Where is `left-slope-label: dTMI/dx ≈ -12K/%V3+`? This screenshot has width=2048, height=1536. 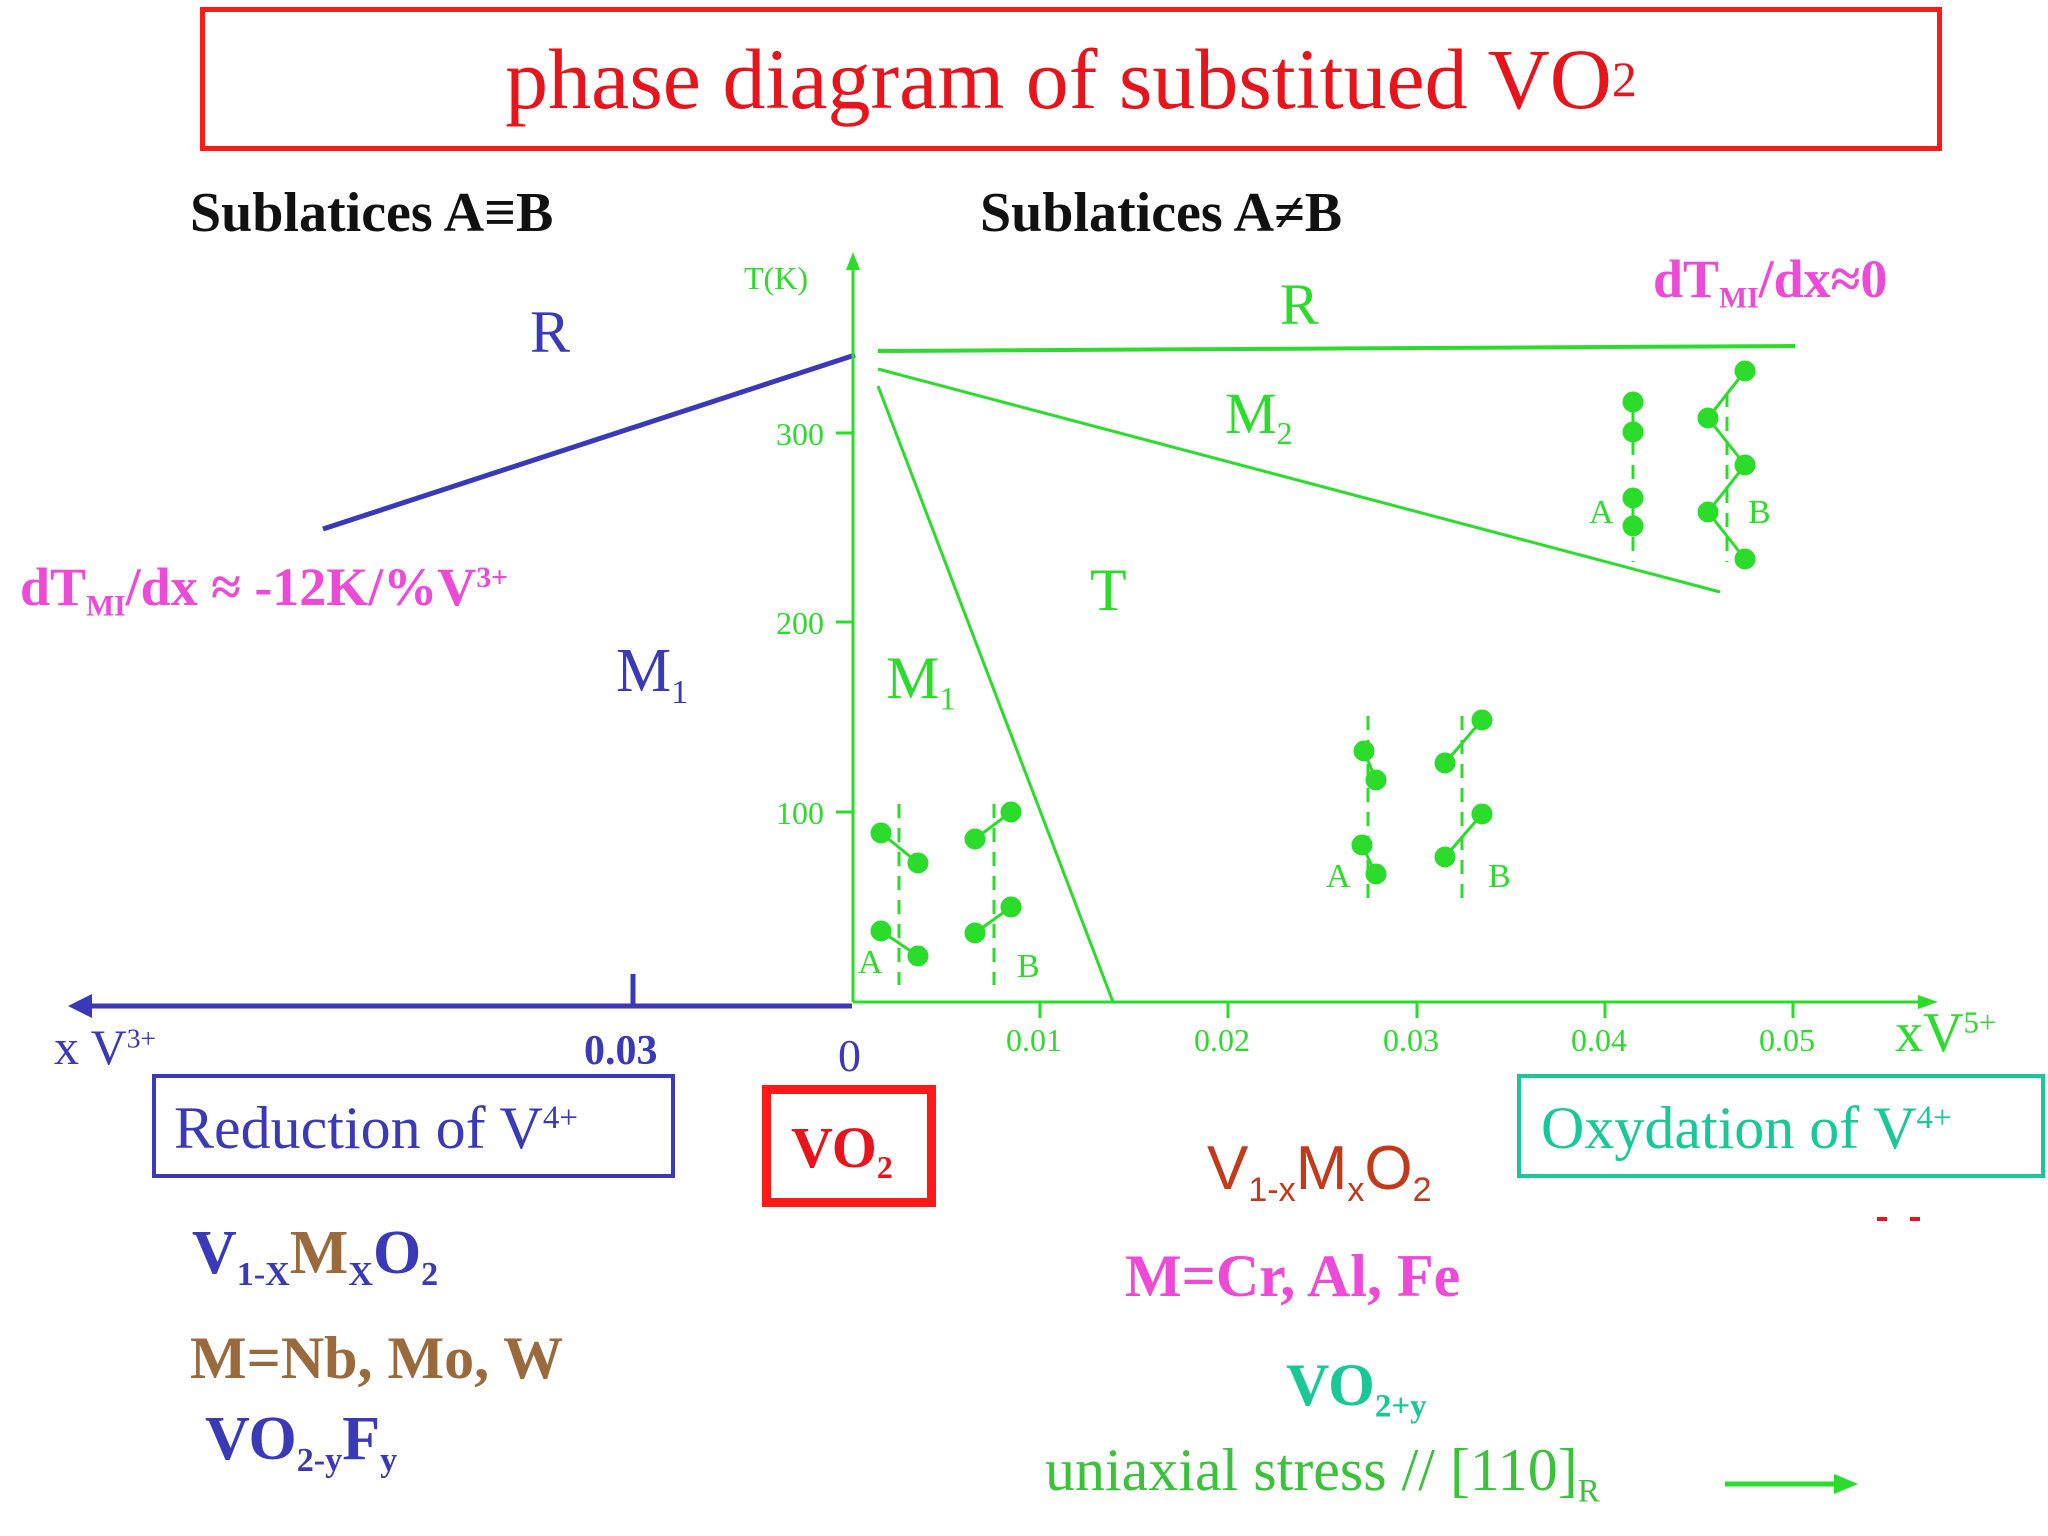 left-slope-label: dTMI/dx ≈ -12K/%V3+ is located at coordinates (264, 591).